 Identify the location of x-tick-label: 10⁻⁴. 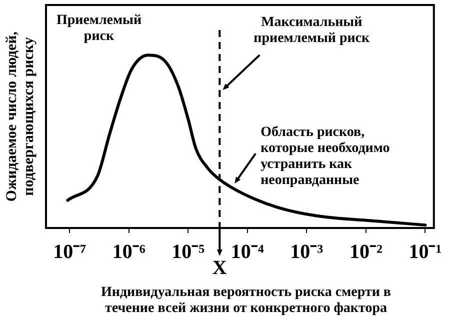
(247, 252).